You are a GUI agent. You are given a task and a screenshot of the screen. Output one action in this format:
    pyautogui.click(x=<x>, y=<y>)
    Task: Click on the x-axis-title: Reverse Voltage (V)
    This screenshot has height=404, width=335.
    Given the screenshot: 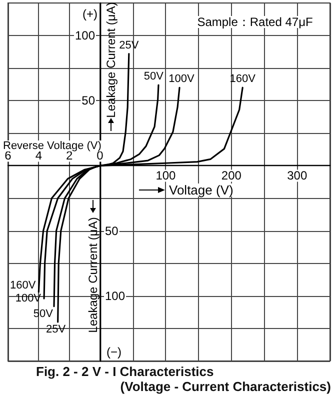 What is the action you would take?
    pyautogui.click(x=52, y=146)
    